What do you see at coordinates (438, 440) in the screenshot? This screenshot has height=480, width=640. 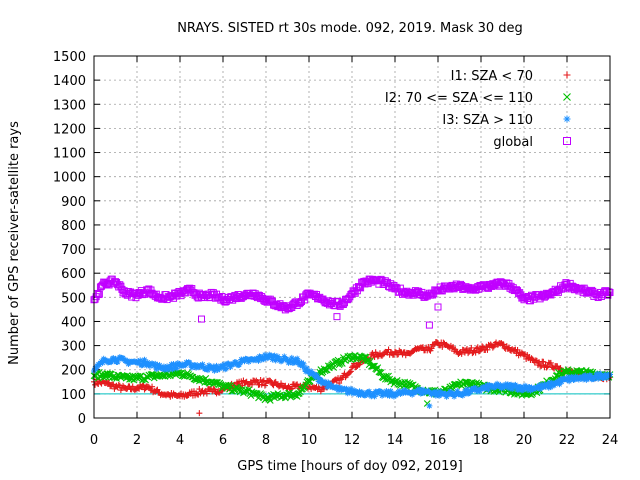 I see `x-tick-label: 16` at bounding box center [438, 440].